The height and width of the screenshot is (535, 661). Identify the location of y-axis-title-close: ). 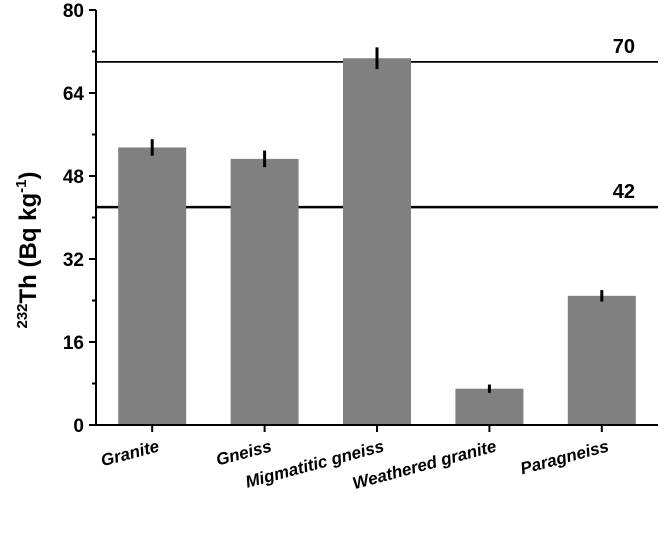
(28, 175).